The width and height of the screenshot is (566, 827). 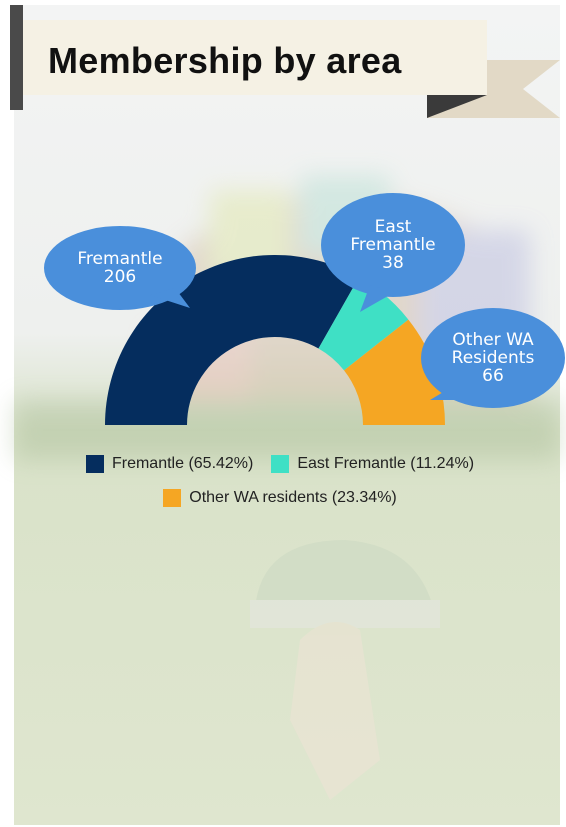 I want to click on callout-label: East Fremantle 38, so click(x=393, y=245).